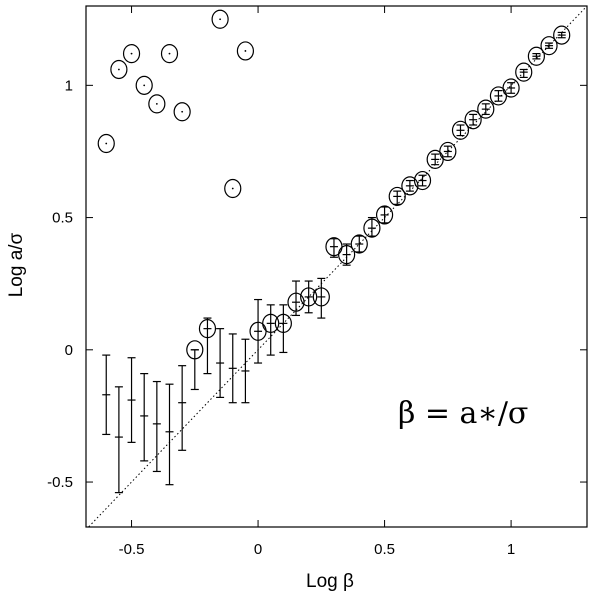 The image size is (600, 598). I want to click on x-tick-label: 0.5, so click(384, 549).